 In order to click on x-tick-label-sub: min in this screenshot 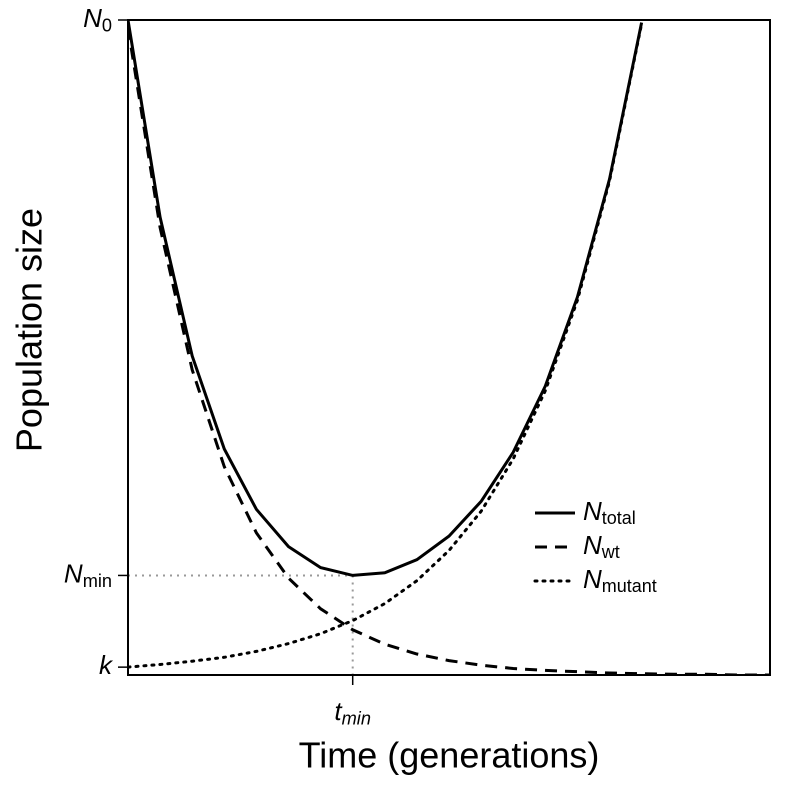, I will do `click(356, 718)`.